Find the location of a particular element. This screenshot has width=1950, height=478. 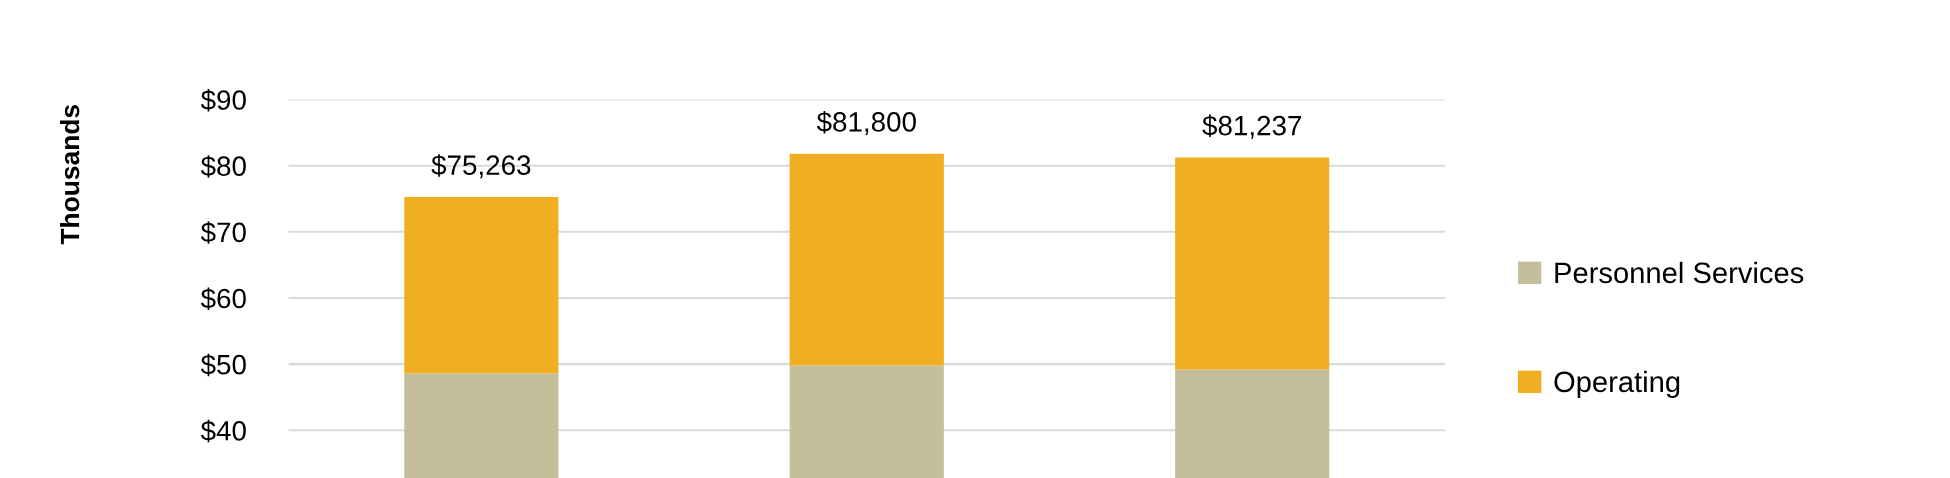

y-tick-label: $40 is located at coordinates (223, 431).